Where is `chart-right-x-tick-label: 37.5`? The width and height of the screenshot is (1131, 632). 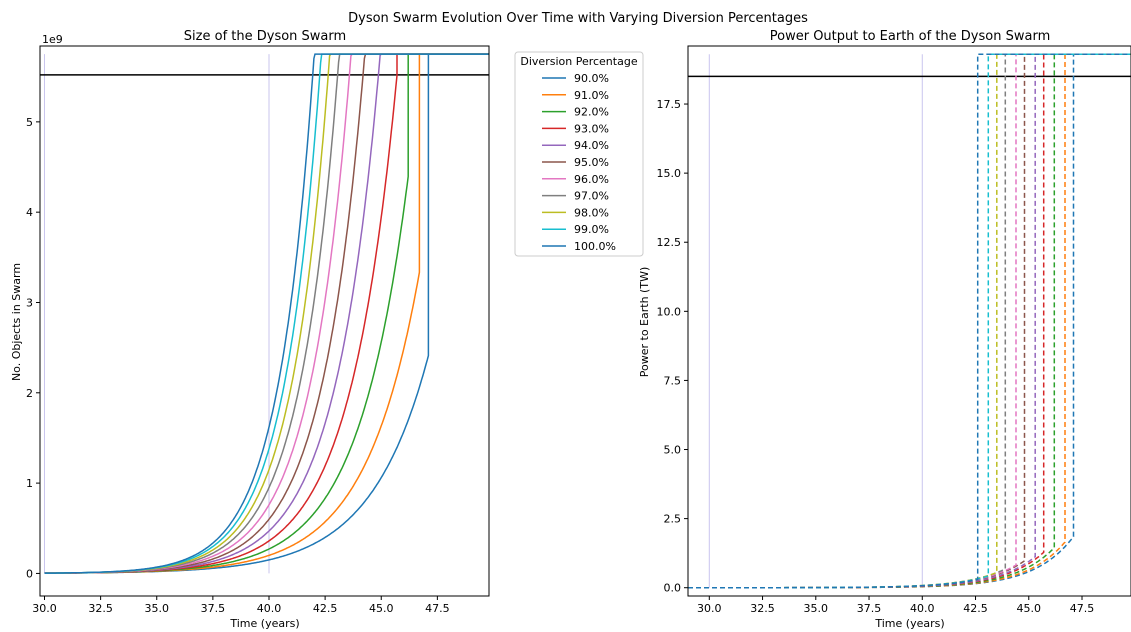
chart-right-x-tick-label: 37.5 is located at coordinates (869, 608).